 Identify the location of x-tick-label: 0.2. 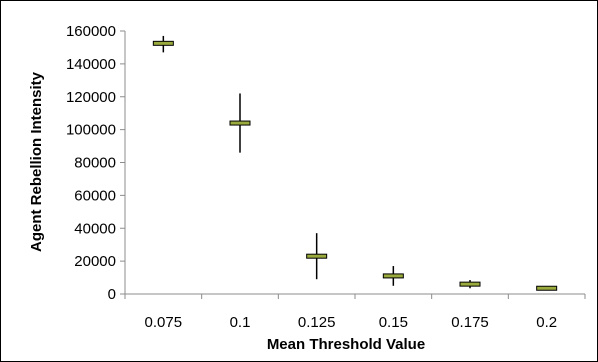
(546, 322).